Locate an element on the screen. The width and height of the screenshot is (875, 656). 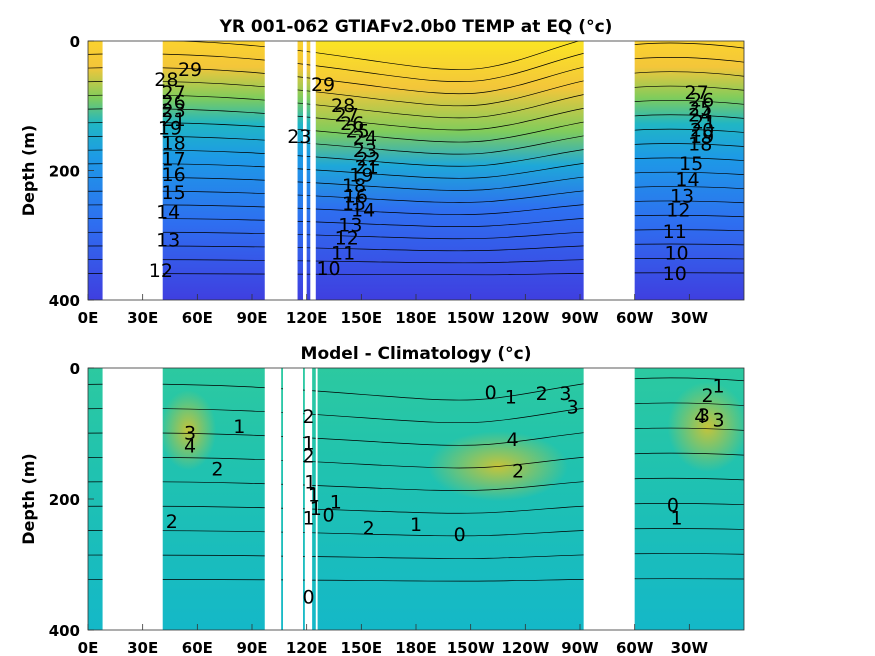
top-x-tick-label: 120E is located at coordinates (307, 318).